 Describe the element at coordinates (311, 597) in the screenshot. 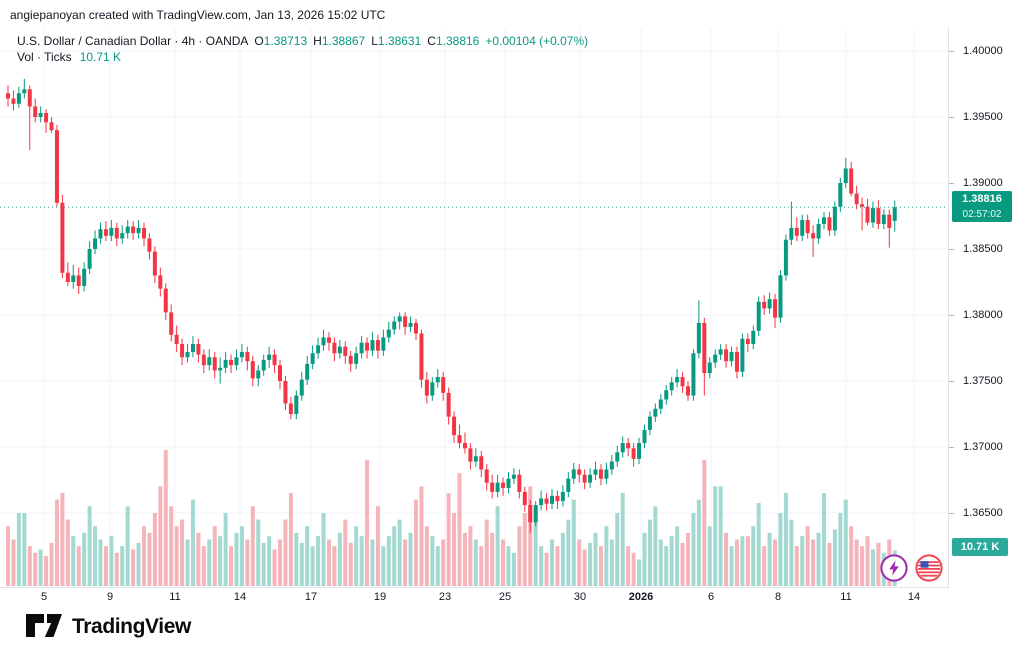

I see `time-tick-label: 17` at that location.